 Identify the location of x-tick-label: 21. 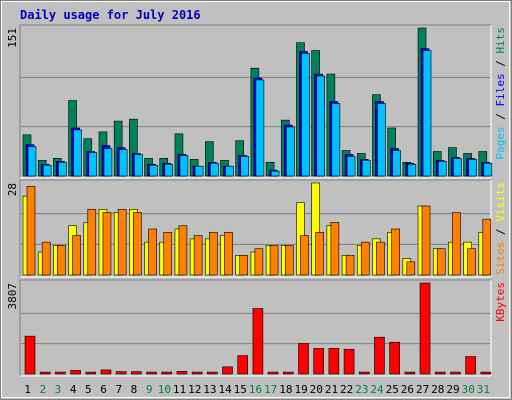
(331, 389).